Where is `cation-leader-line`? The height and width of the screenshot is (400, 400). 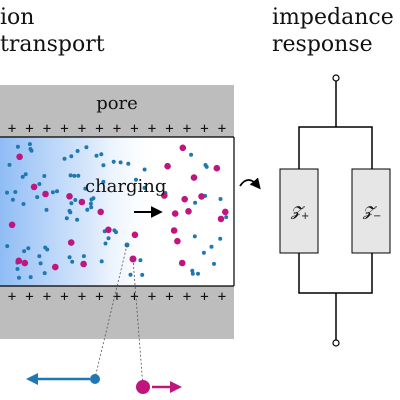
cation-leader-line is located at coordinates (111, 311).